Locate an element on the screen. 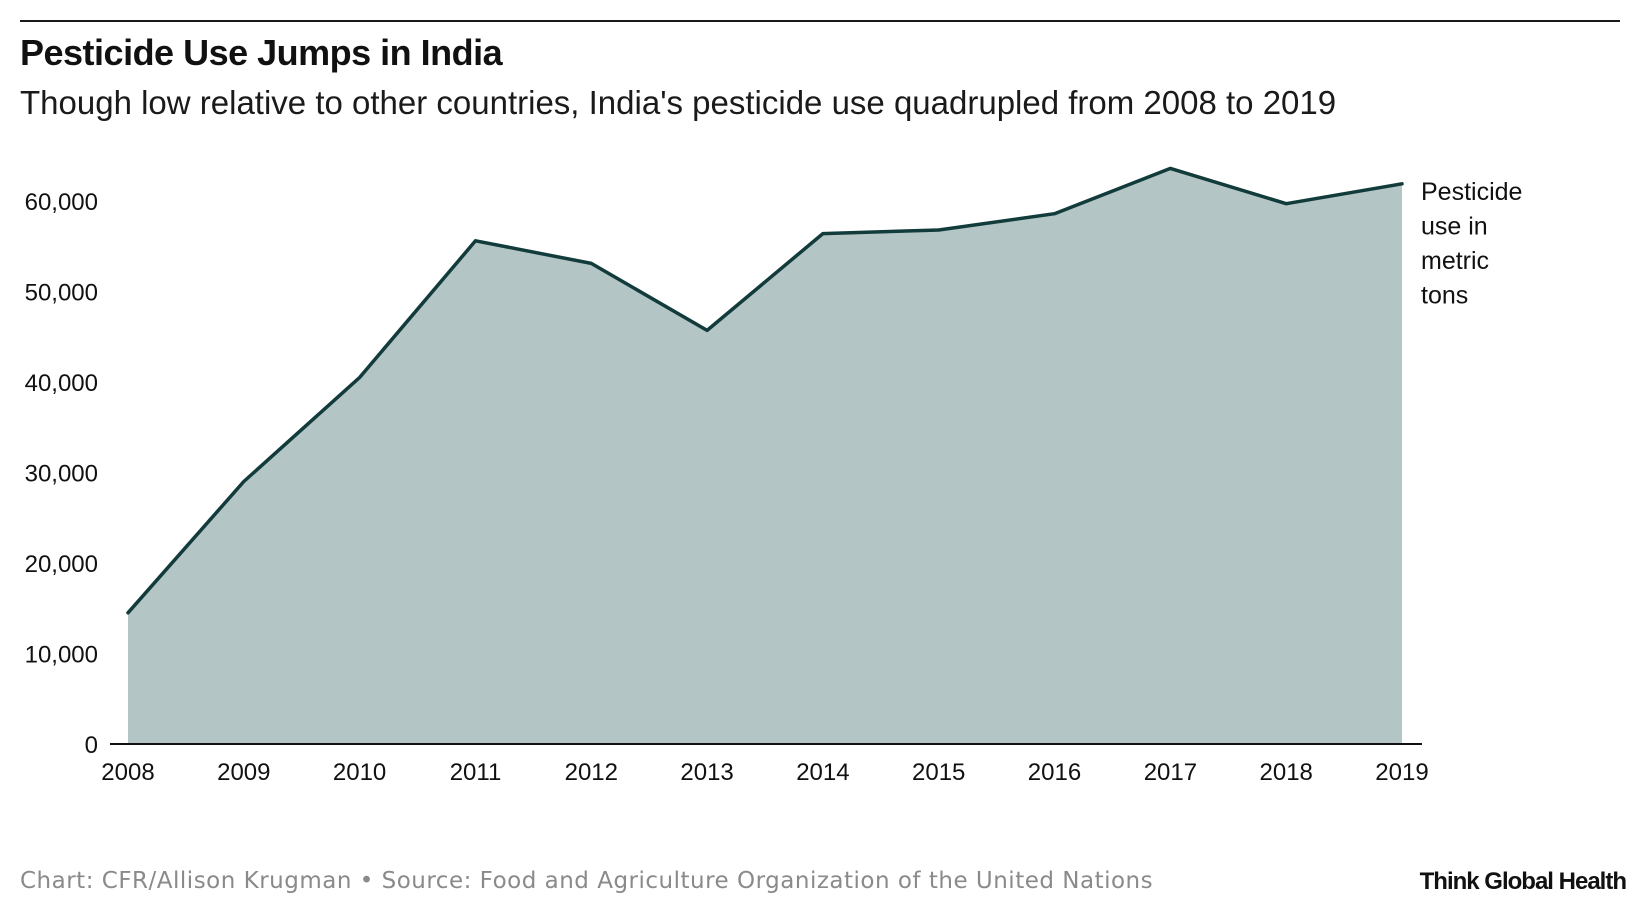  series-label: Pesticide use in metric tons is located at coordinates (1471, 244).